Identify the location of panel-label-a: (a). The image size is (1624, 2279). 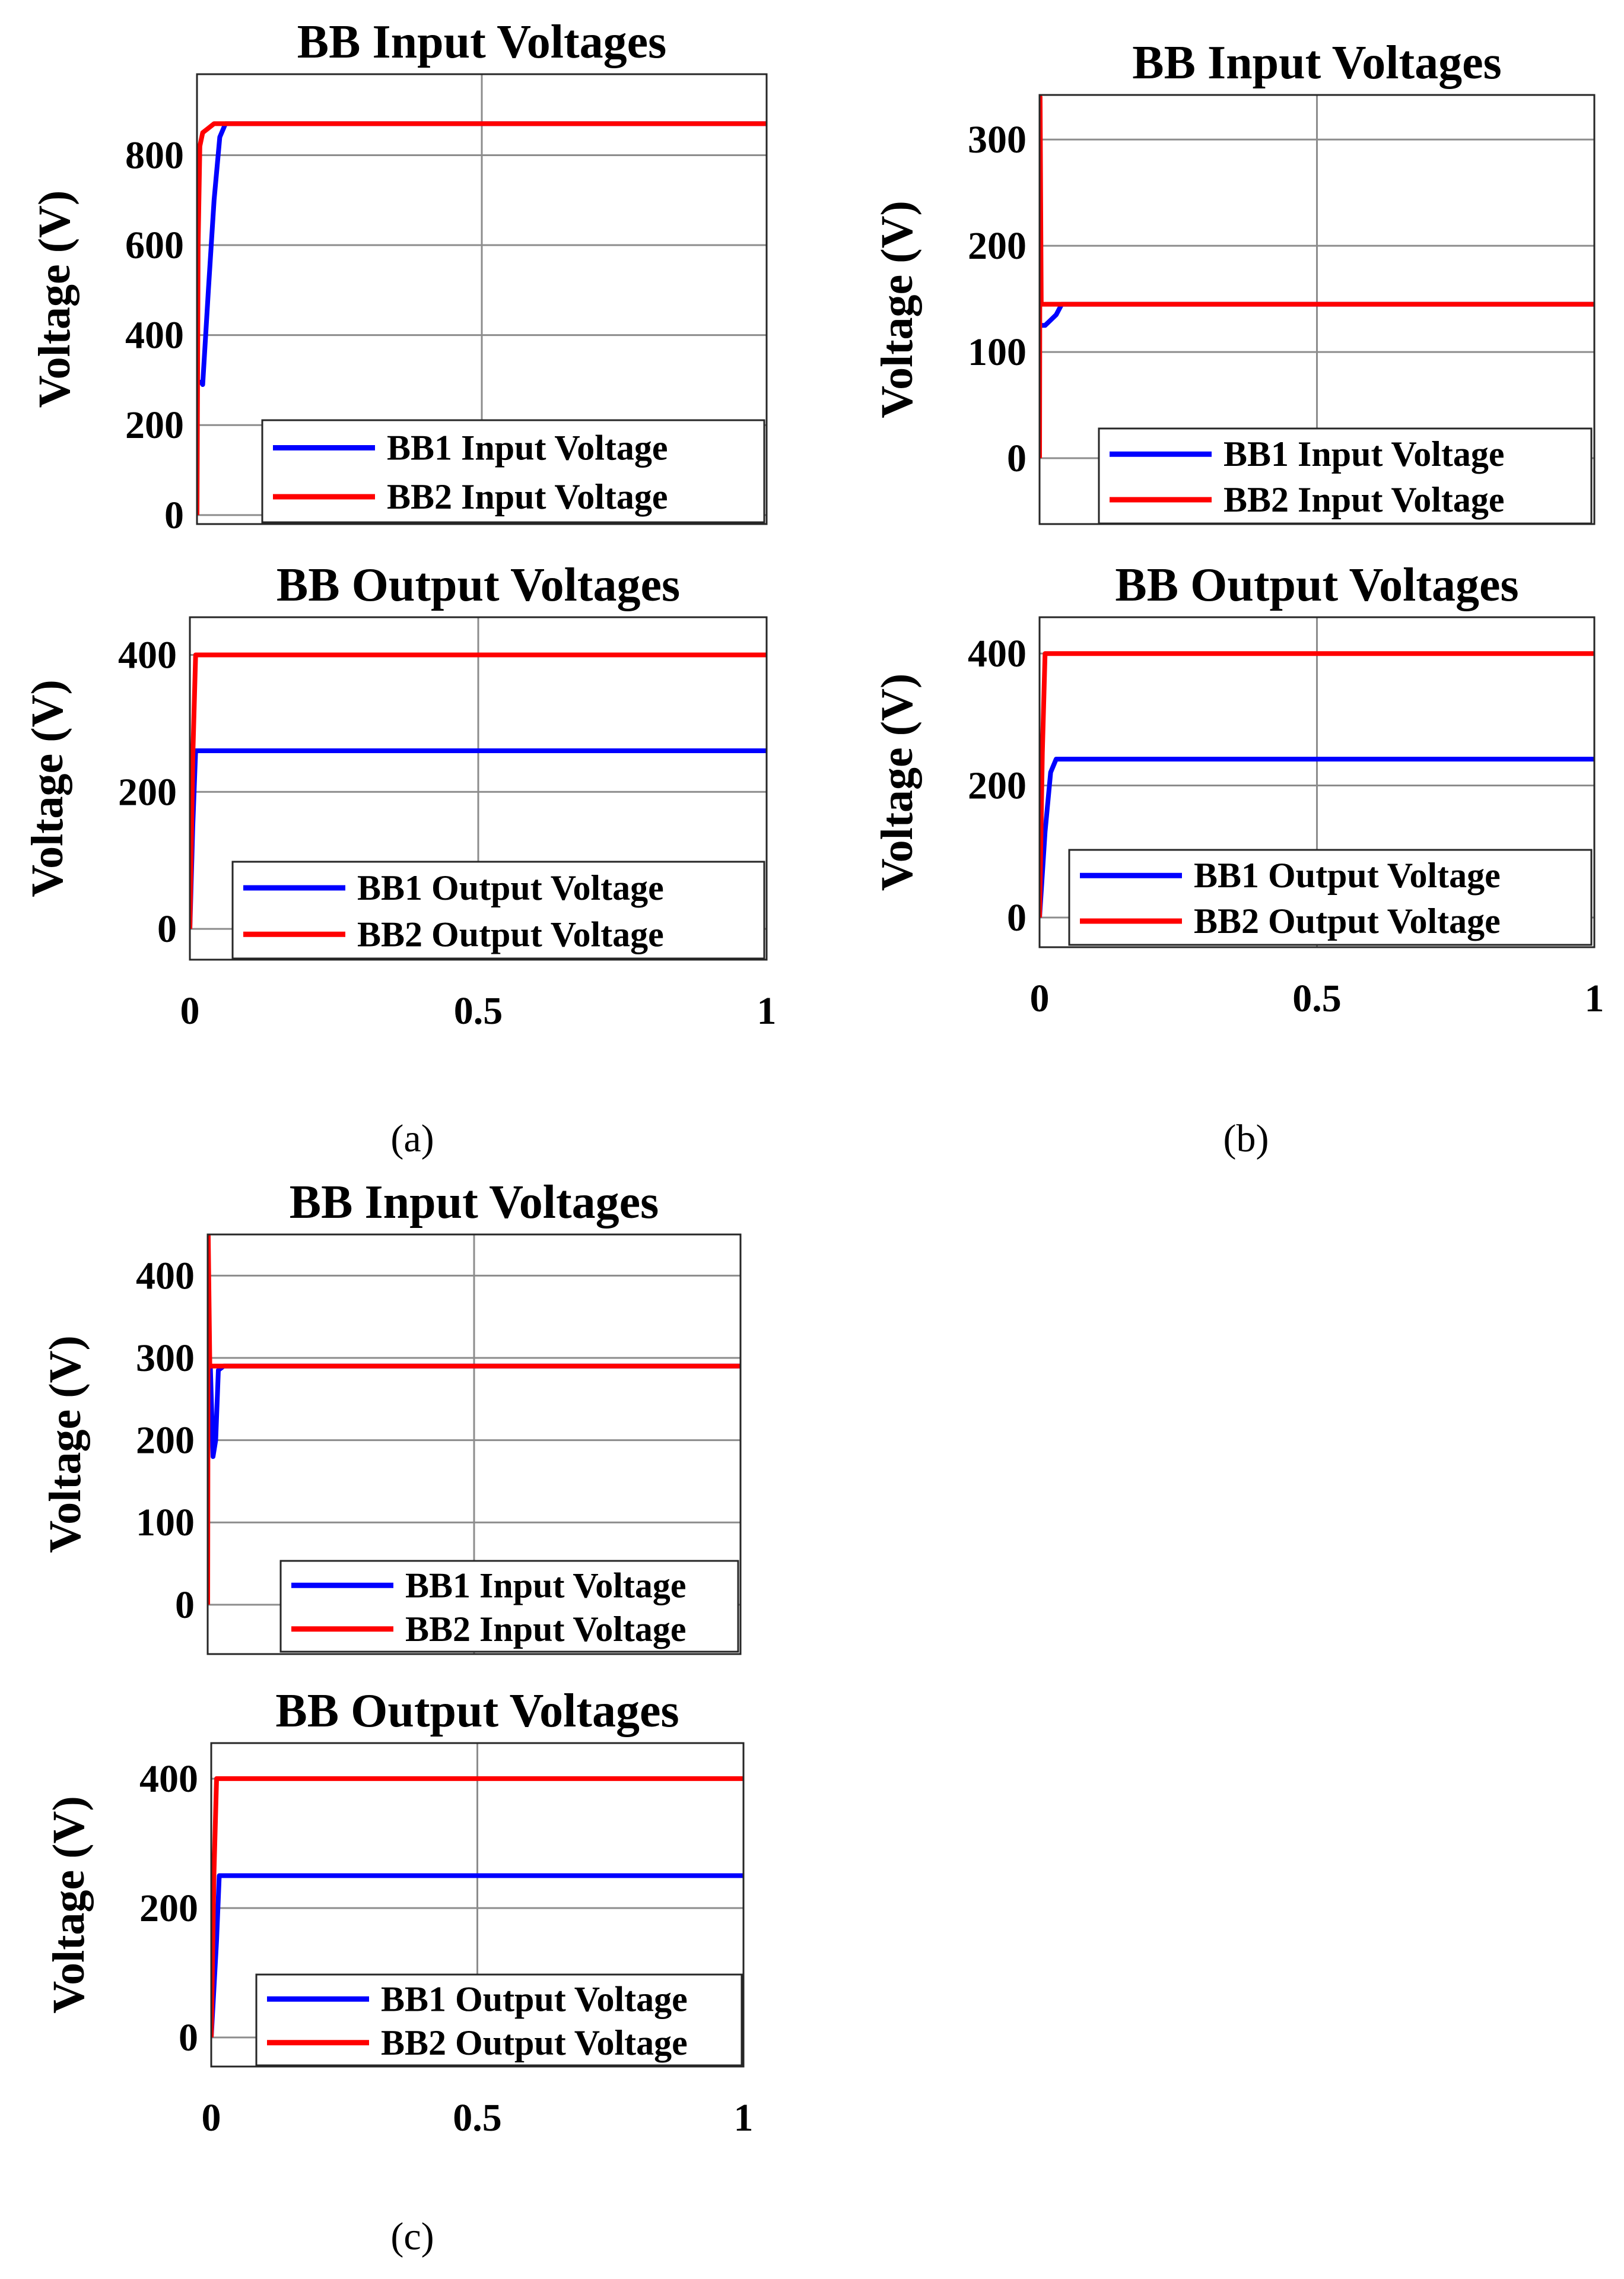
(412, 1138).